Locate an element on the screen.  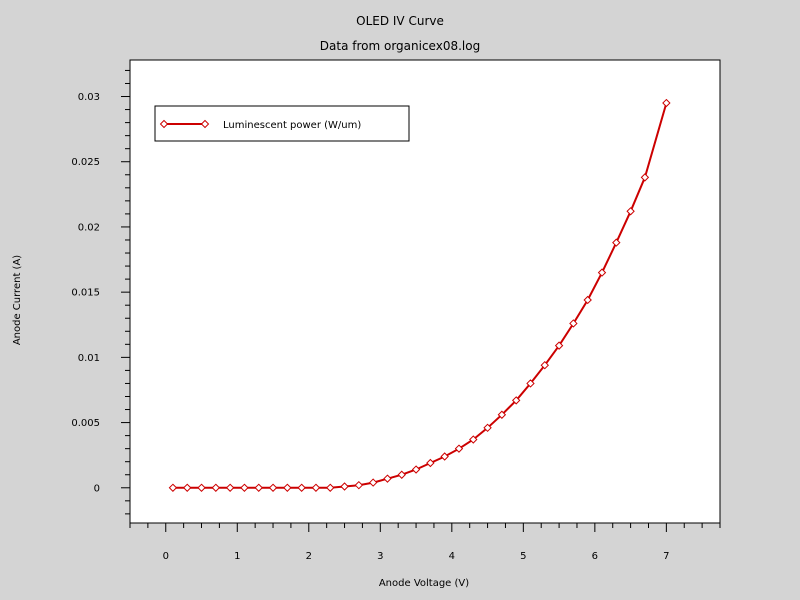
y-tick-label: 0.01 is located at coordinates (89, 358).